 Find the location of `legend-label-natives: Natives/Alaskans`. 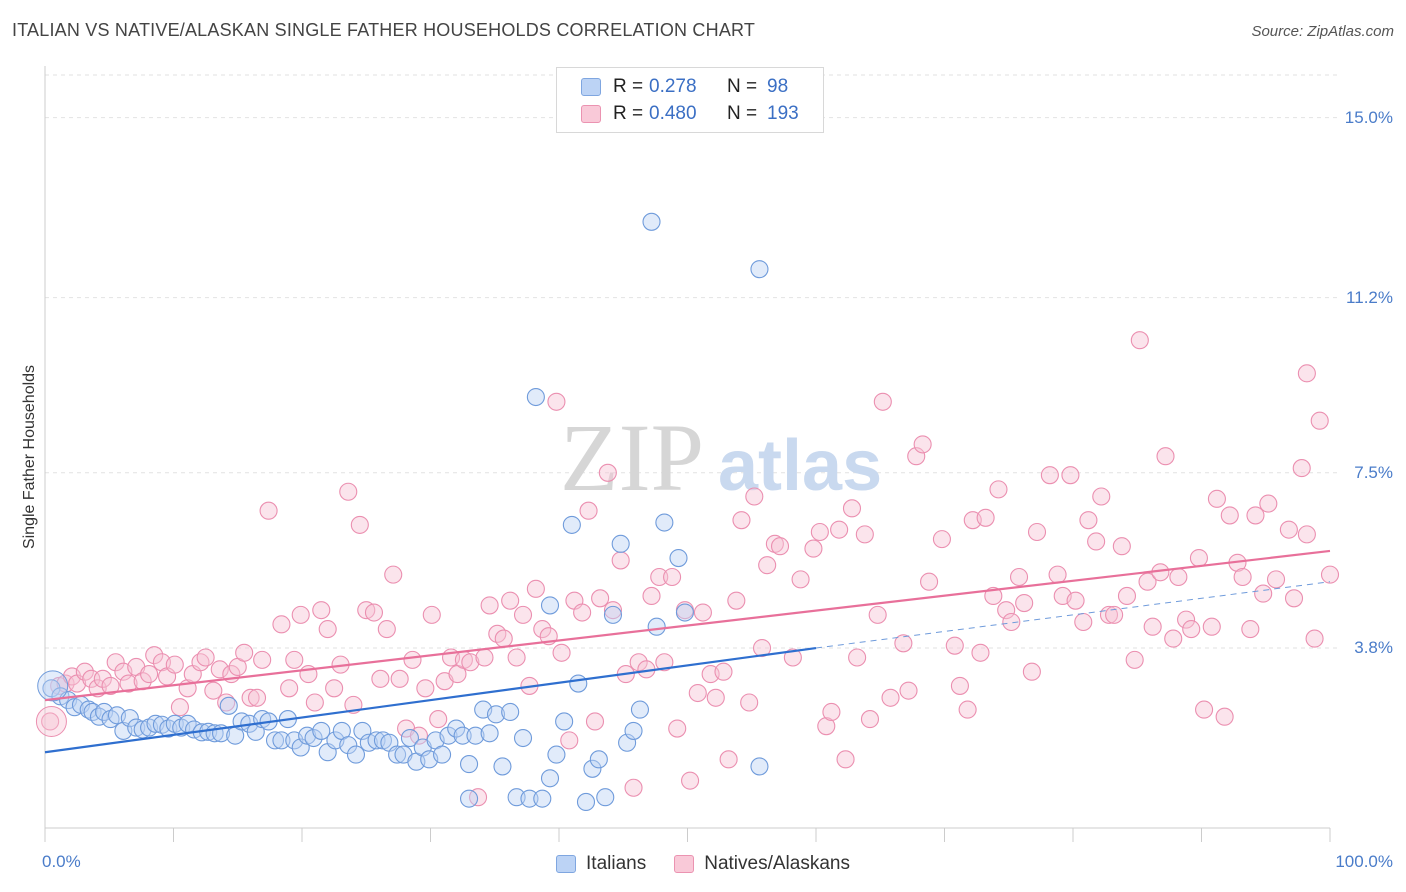

legend-label-natives: Natives/Alaskans is located at coordinates (777, 863).